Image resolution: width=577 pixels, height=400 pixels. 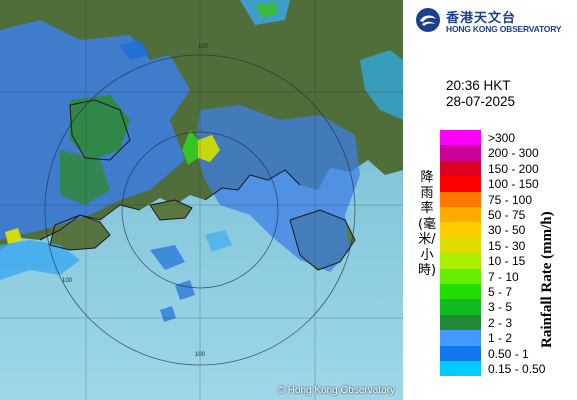 I want to click on legend-item: 30 - 50, so click(x=500, y=230).